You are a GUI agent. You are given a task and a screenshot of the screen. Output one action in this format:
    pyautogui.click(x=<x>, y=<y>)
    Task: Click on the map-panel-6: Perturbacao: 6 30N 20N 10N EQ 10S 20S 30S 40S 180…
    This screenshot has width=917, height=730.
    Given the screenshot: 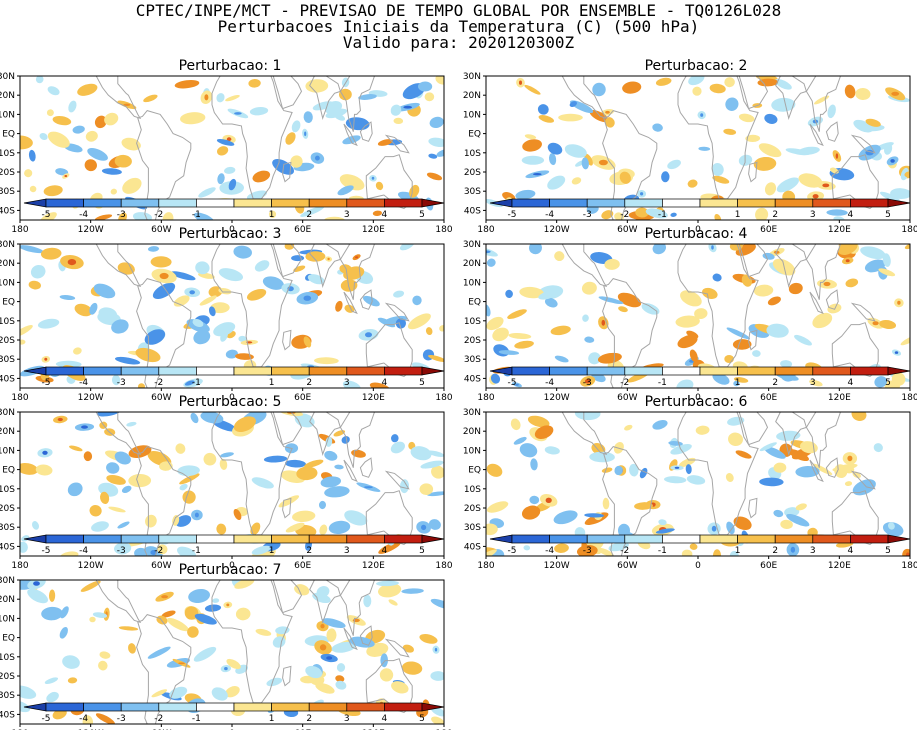 What is the action you would take?
    pyautogui.click(x=690, y=482)
    